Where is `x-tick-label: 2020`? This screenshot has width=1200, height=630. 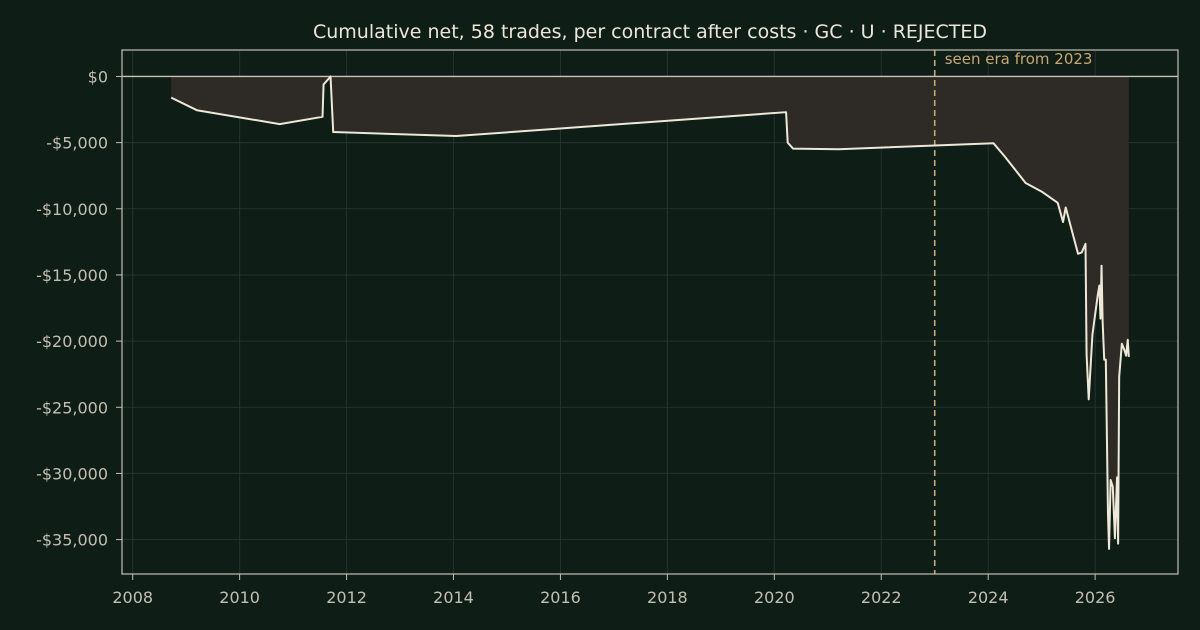 x-tick-label: 2020 is located at coordinates (774, 597).